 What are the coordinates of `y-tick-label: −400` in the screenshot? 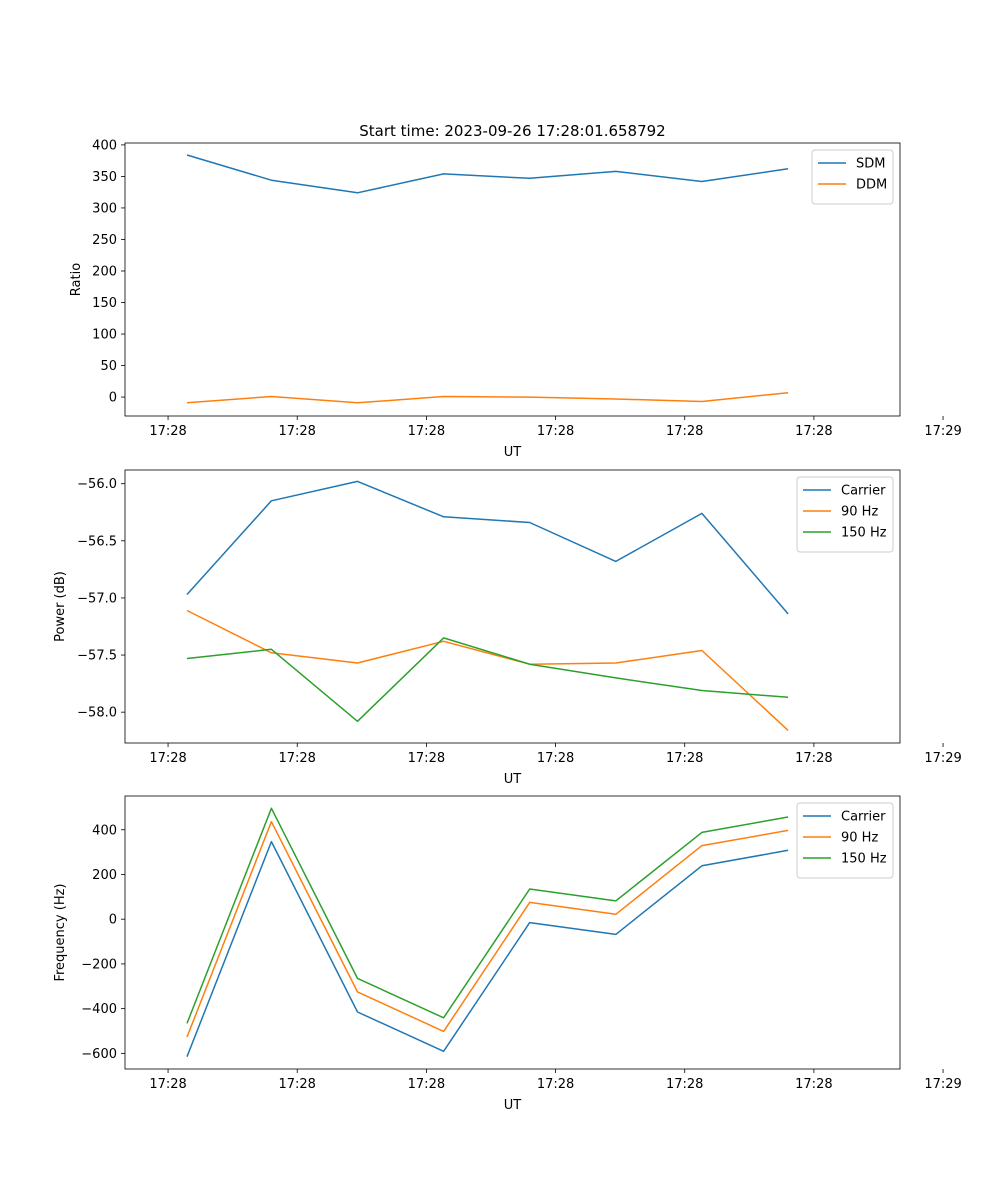 It's located at (99, 1009).